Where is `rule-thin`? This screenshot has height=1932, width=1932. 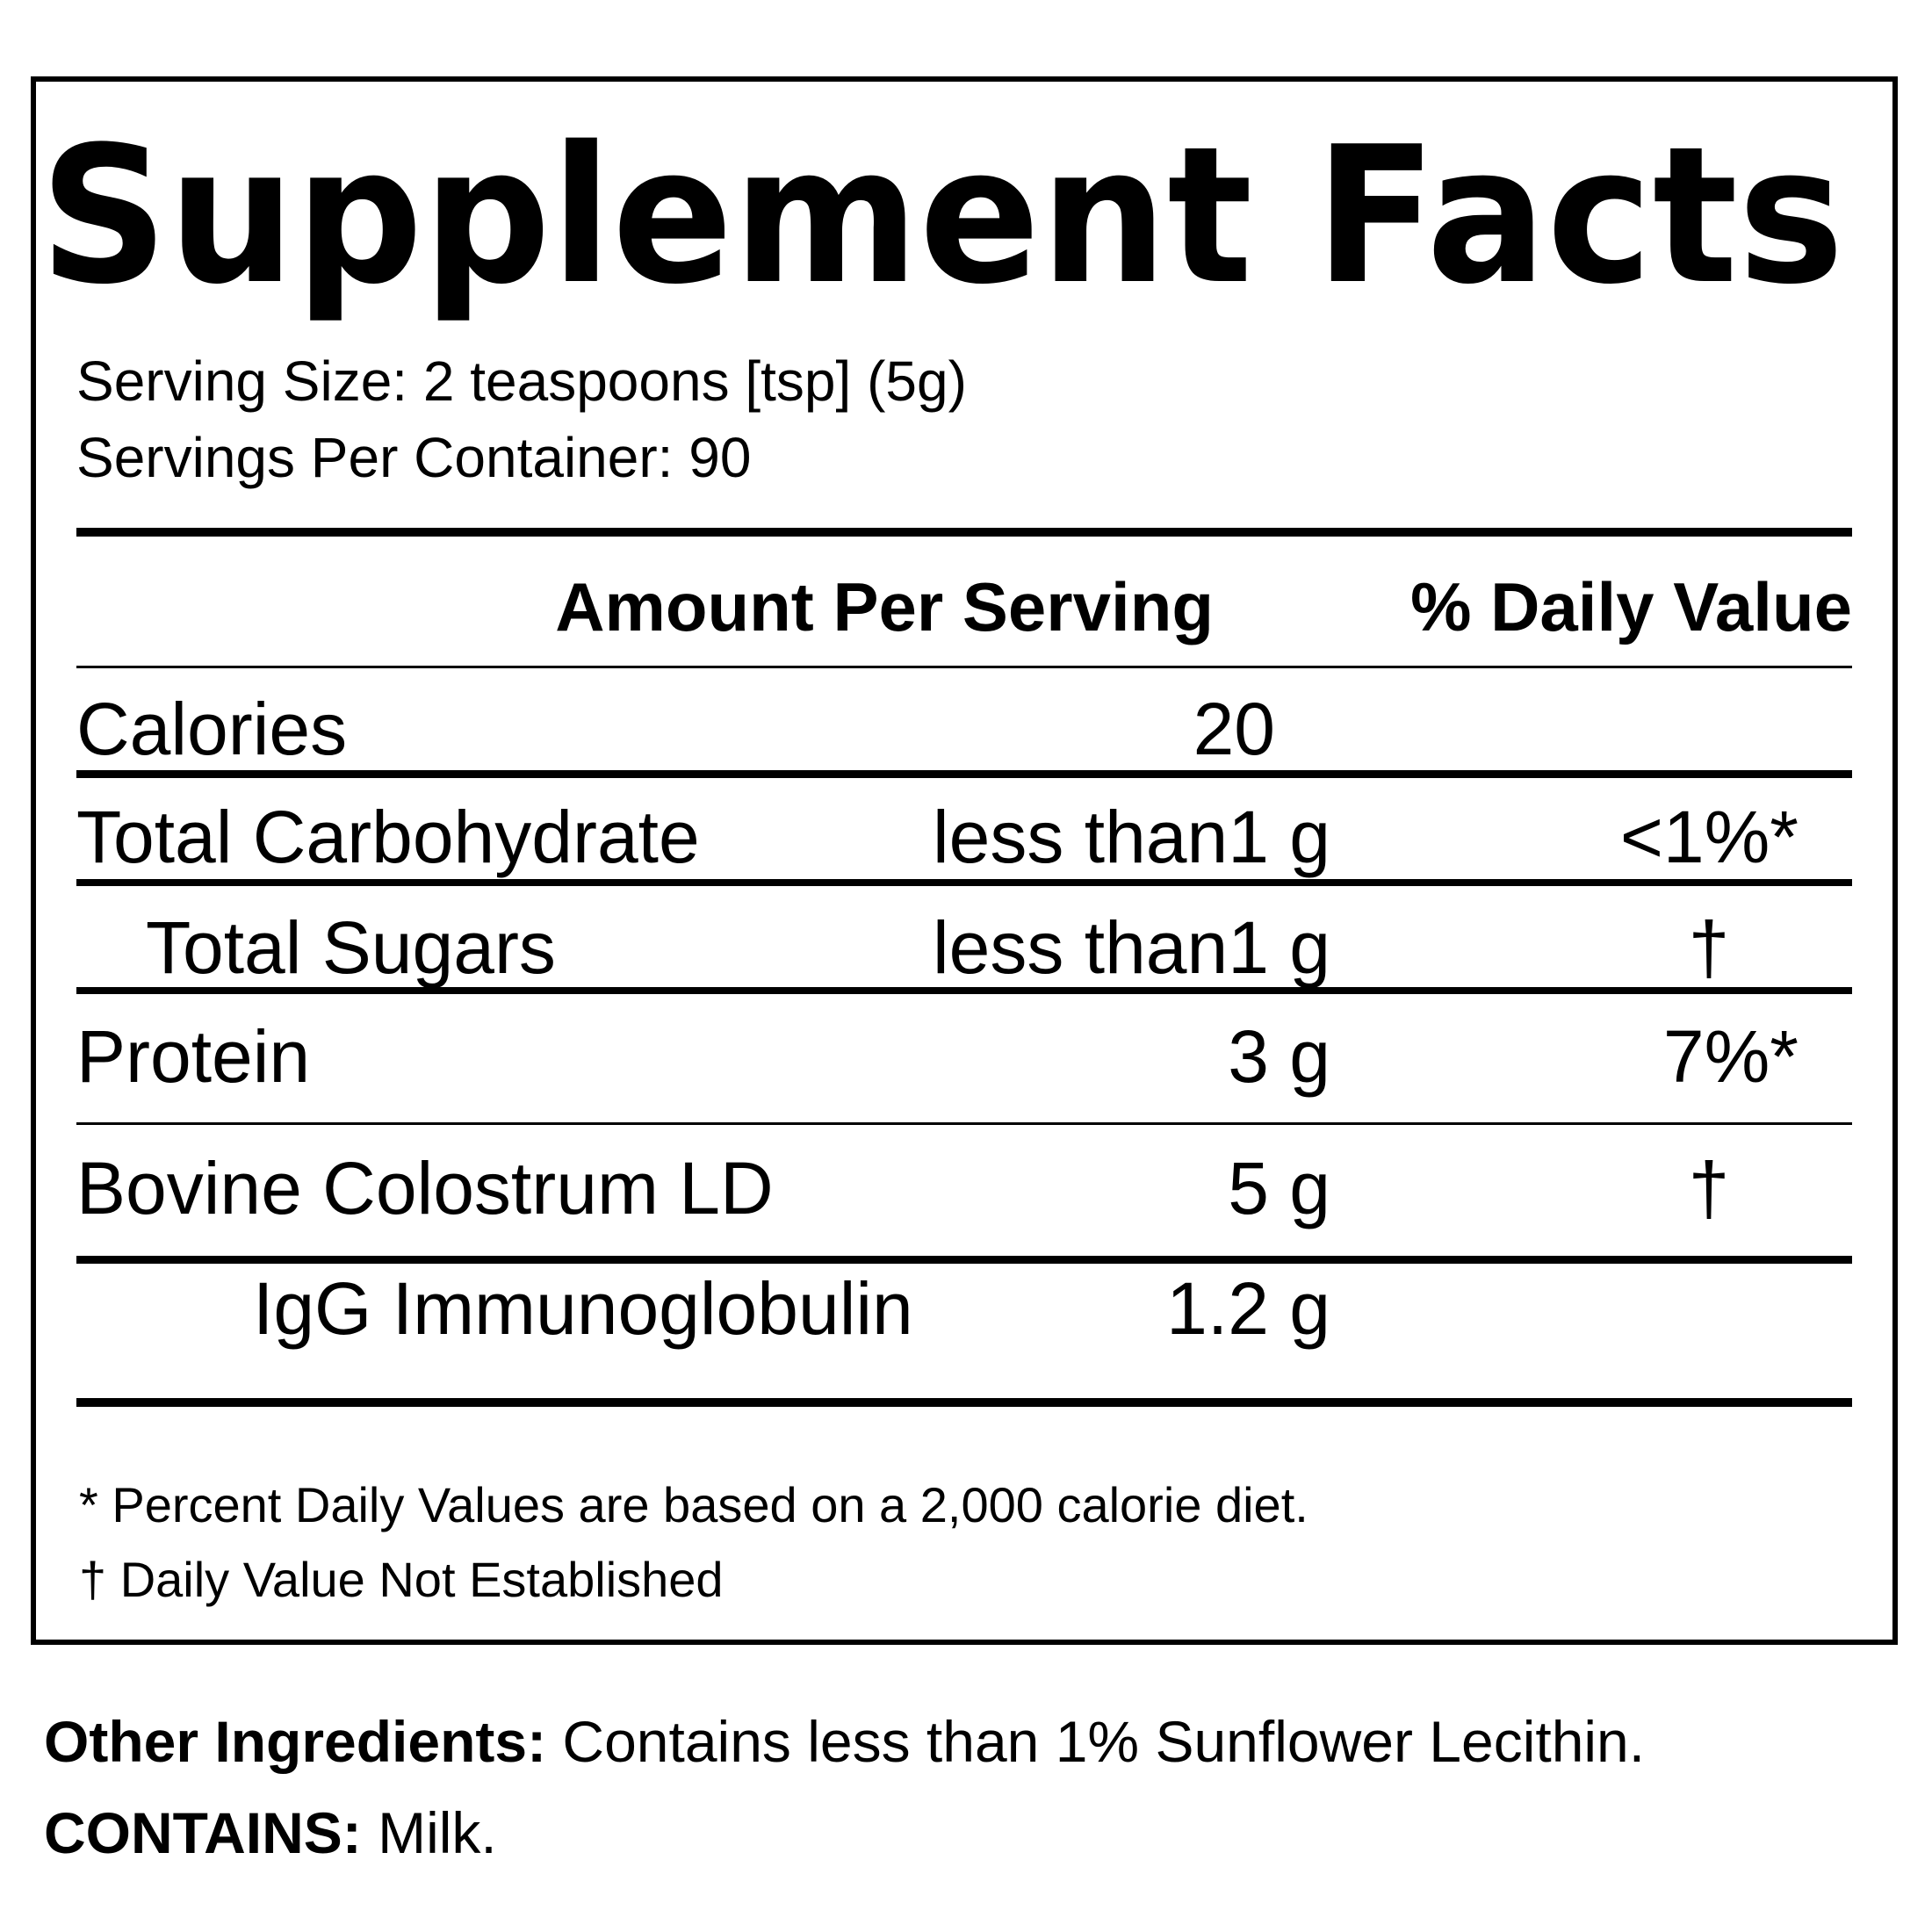
rule-thin is located at coordinates (964, 667).